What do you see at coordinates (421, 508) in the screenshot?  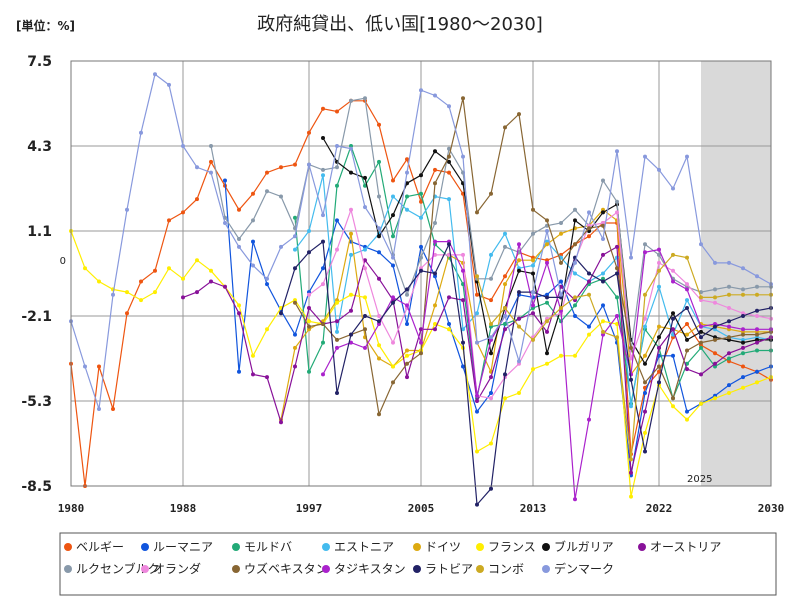 I see `x-tick-label: 2005` at bounding box center [421, 508].